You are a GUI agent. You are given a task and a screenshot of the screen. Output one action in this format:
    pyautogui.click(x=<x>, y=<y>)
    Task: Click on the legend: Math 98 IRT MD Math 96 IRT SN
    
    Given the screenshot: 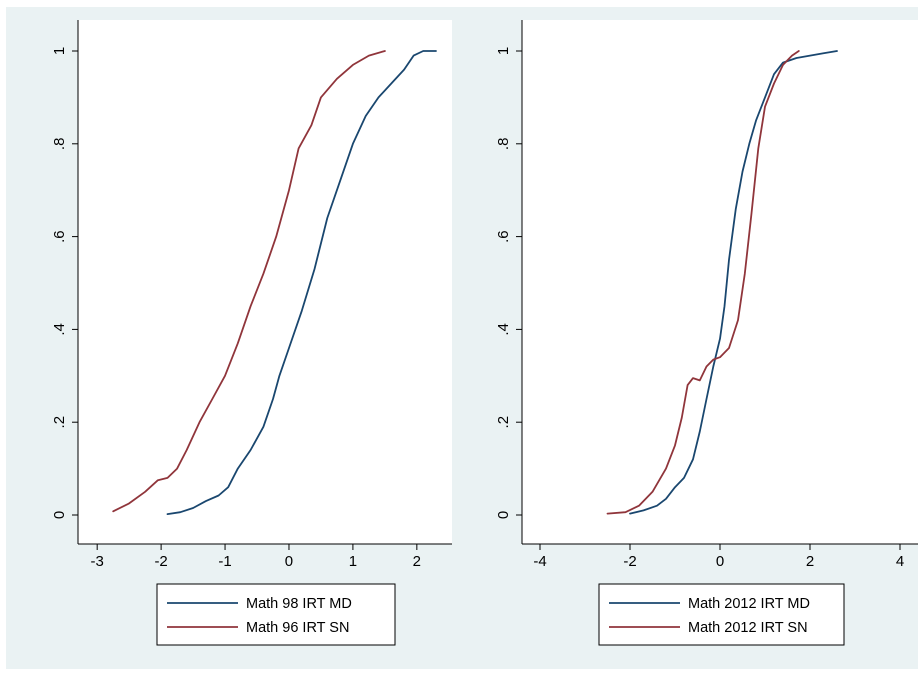 What is the action you would take?
    pyautogui.click(x=276, y=614)
    